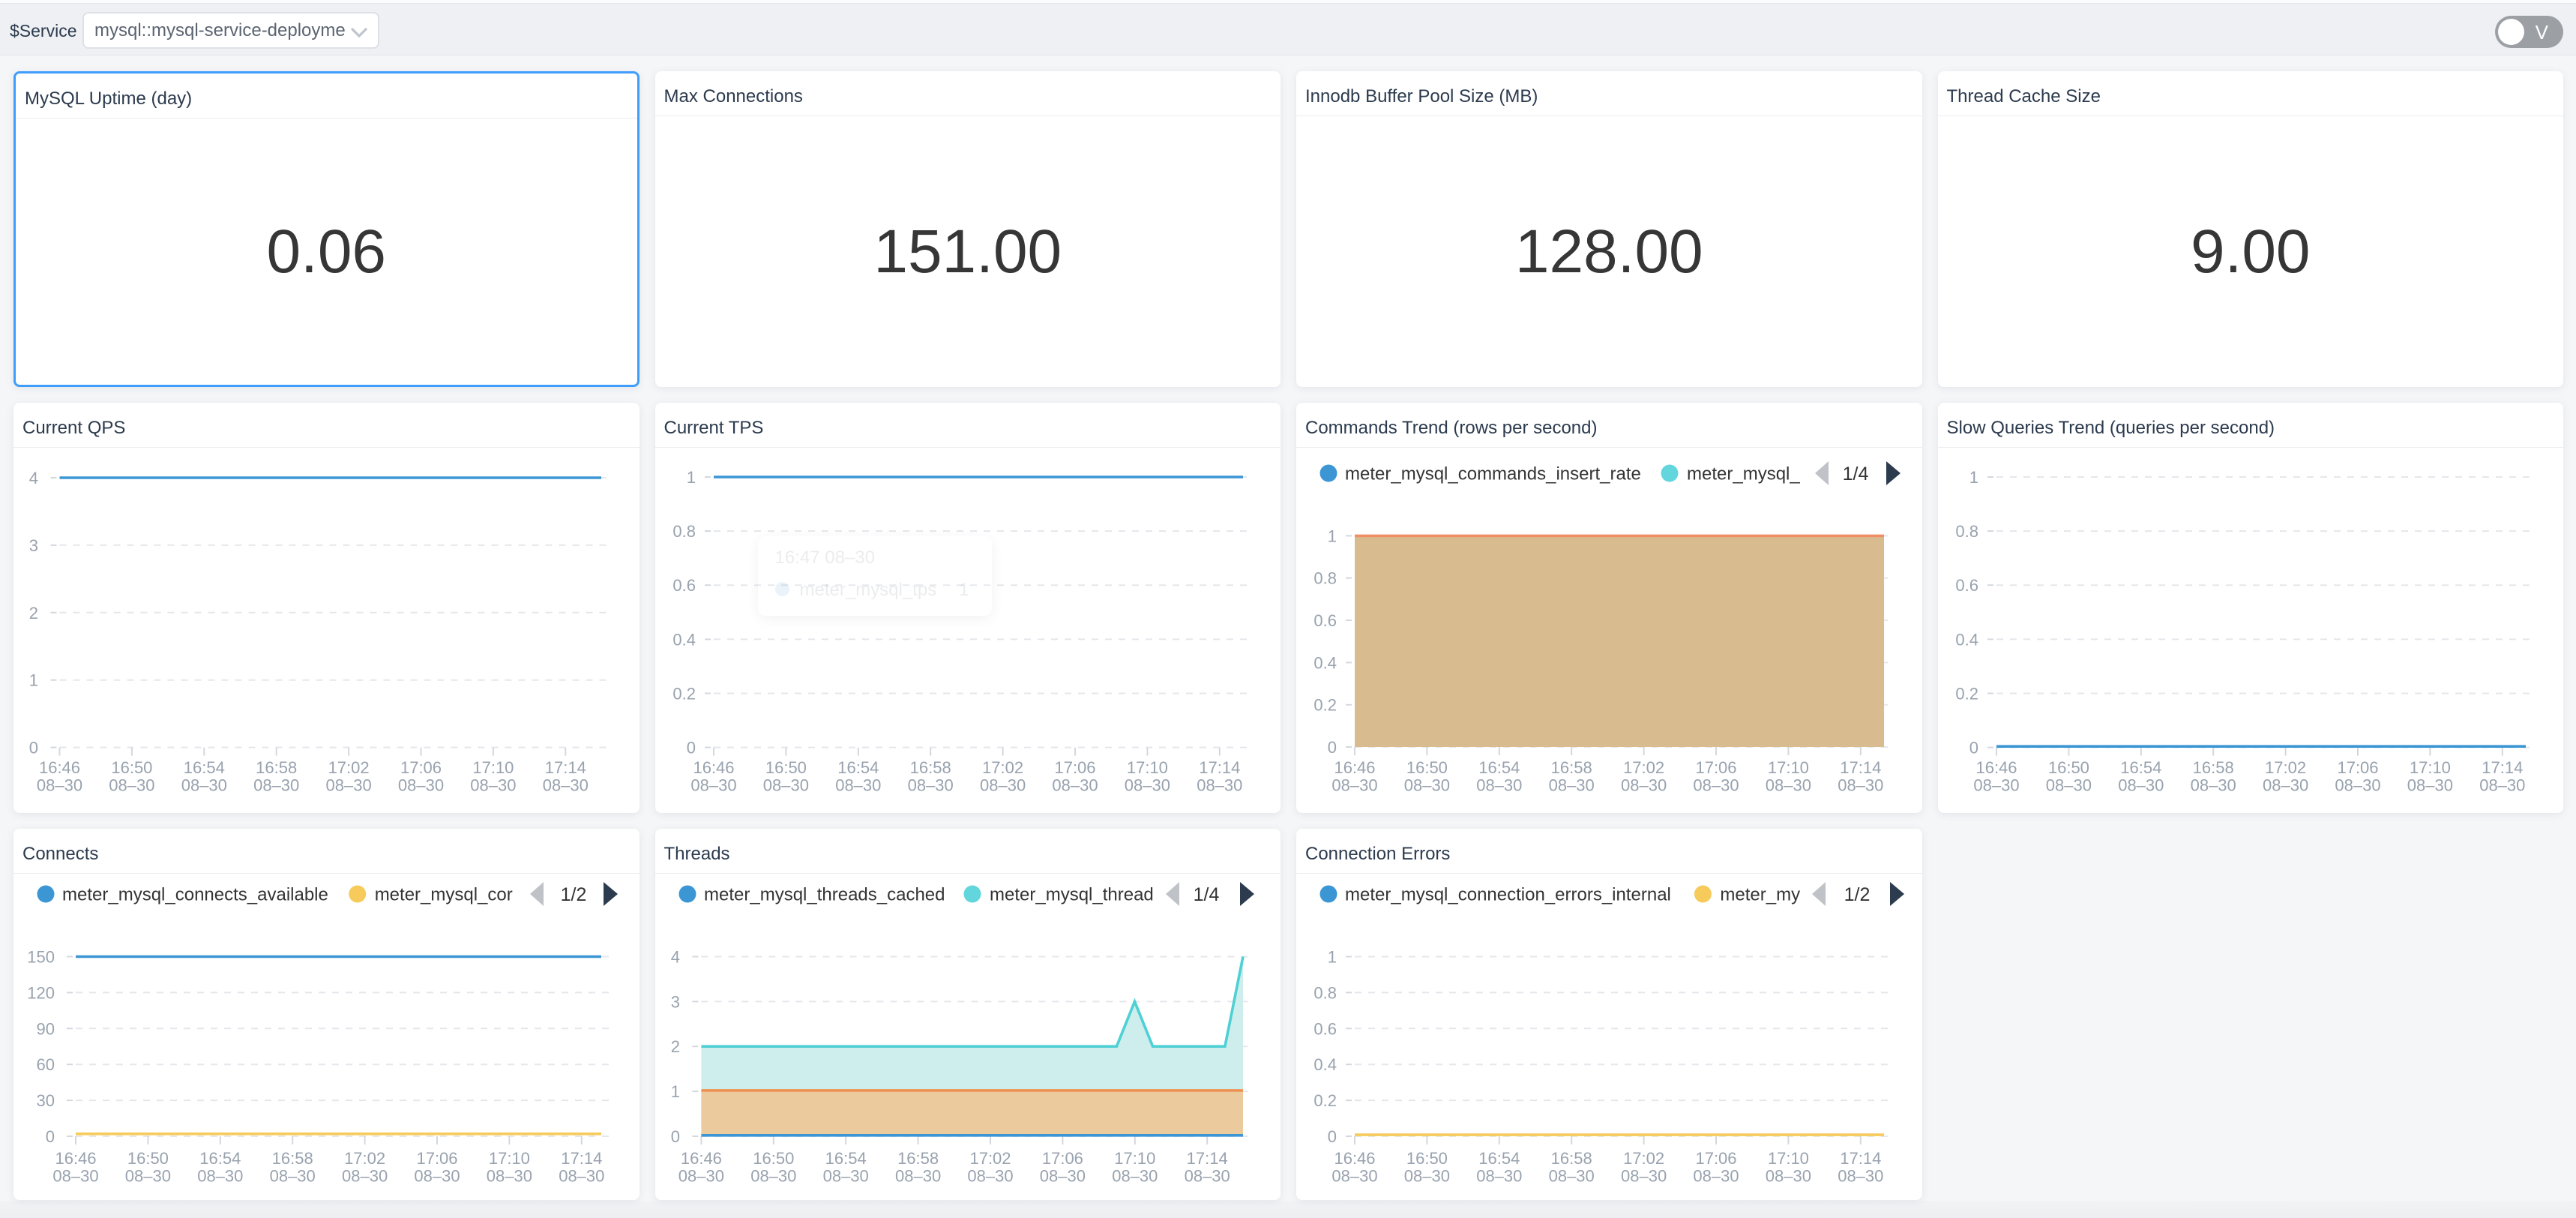 The width and height of the screenshot is (2576, 1218). What do you see at coordinates (1856, 474) in the screenshot?
I see `svg-text: 1/4` at bounding box center [1856, 474].